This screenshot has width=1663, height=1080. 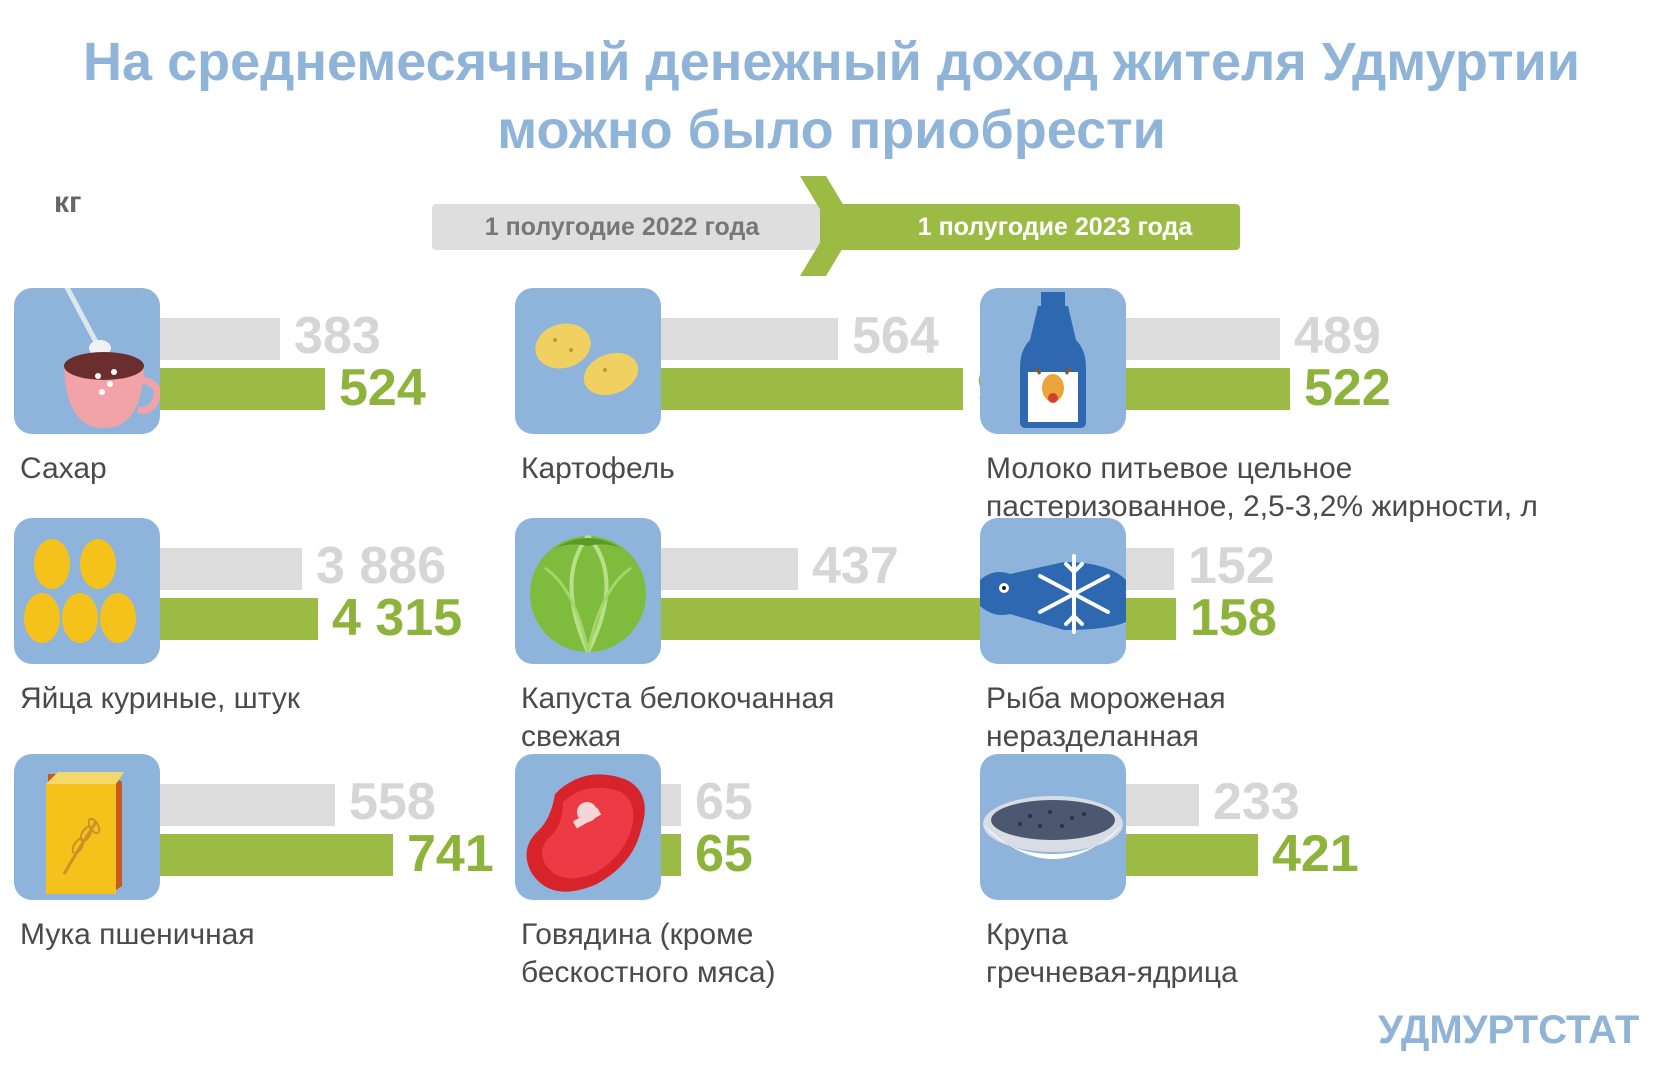 What do you see at coordinates (112, 358) in the screenshot?
I see `sugar-cup-icon` at bounding box center [112, 358].